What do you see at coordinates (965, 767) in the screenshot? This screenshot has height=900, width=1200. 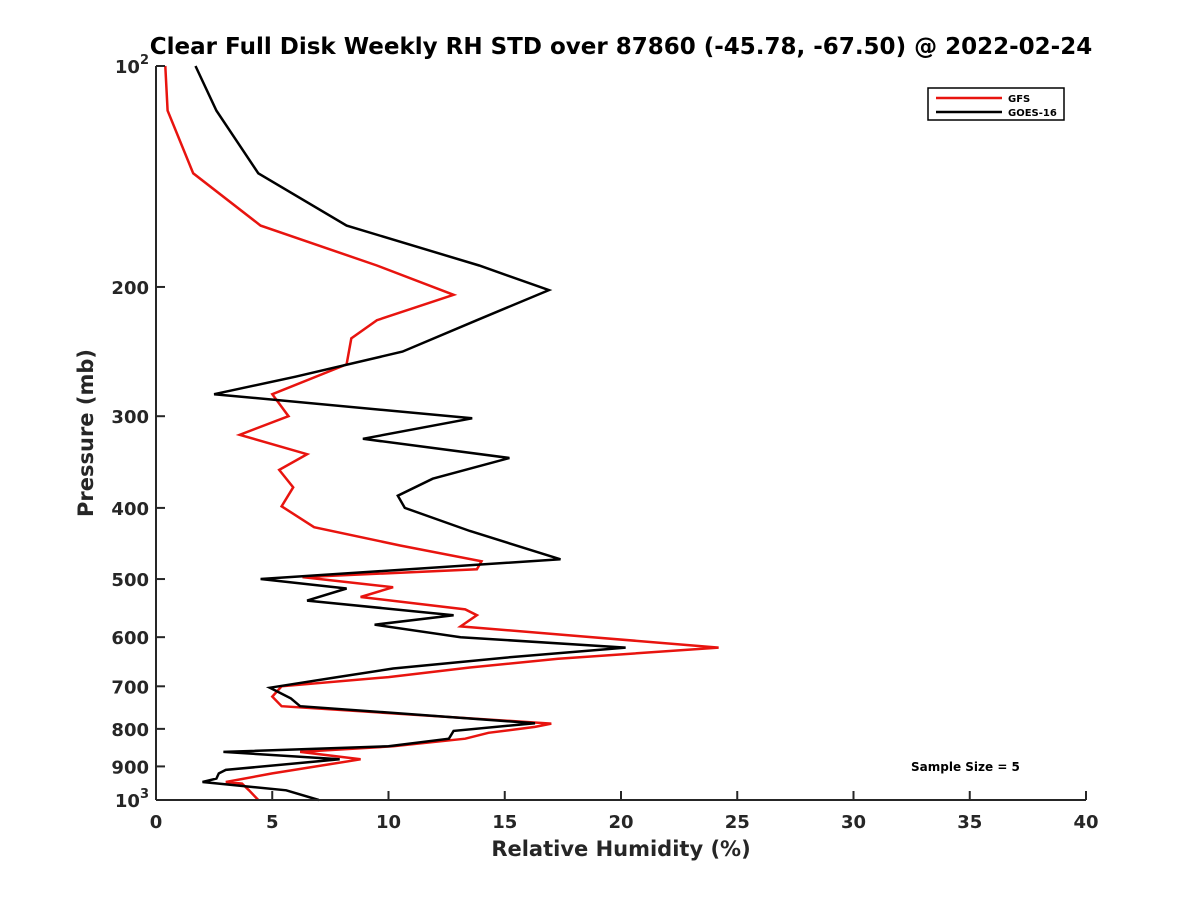 I see `sample-size-annotation: Sample Size = 5` at bounding box center [965, 767].